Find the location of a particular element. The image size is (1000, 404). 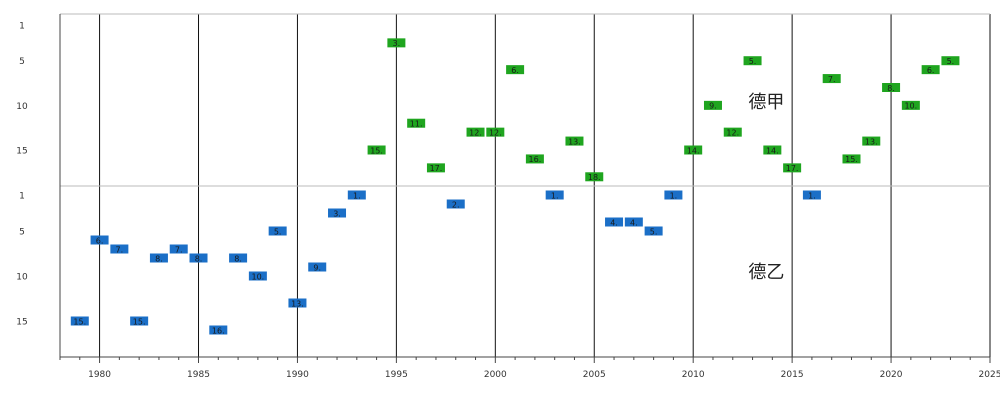

x-tick-label: 1995 is located at coordinates (396, 375).